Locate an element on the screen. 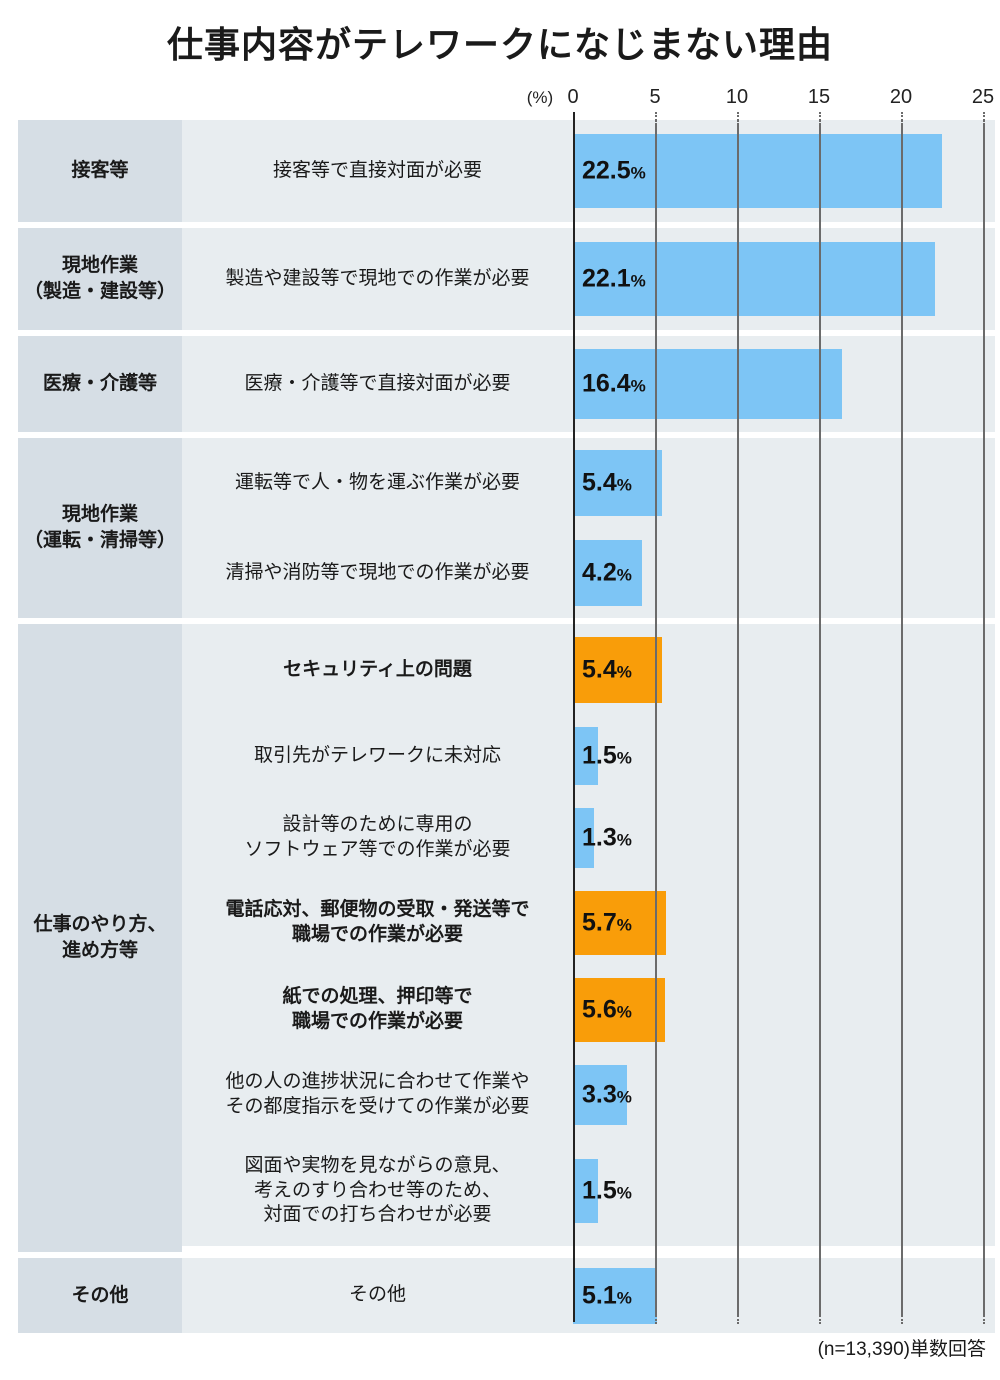 The image size is (1000, 1380). bar-value-label: 5.4% is located at coordinates (607, 670).